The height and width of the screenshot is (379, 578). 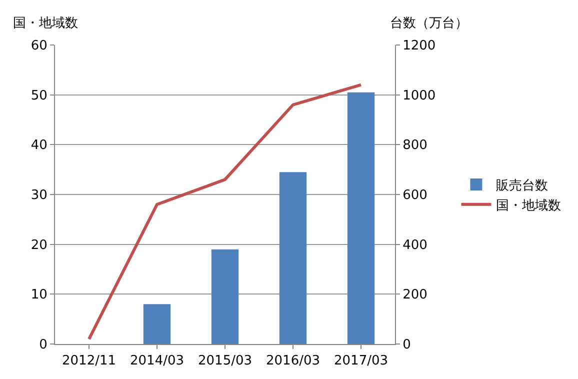 What do you see at coordinates (429, 23) in the screenshot?
I see `y2-axis-title: 台数（万台）` at bounding box center [429, 23].